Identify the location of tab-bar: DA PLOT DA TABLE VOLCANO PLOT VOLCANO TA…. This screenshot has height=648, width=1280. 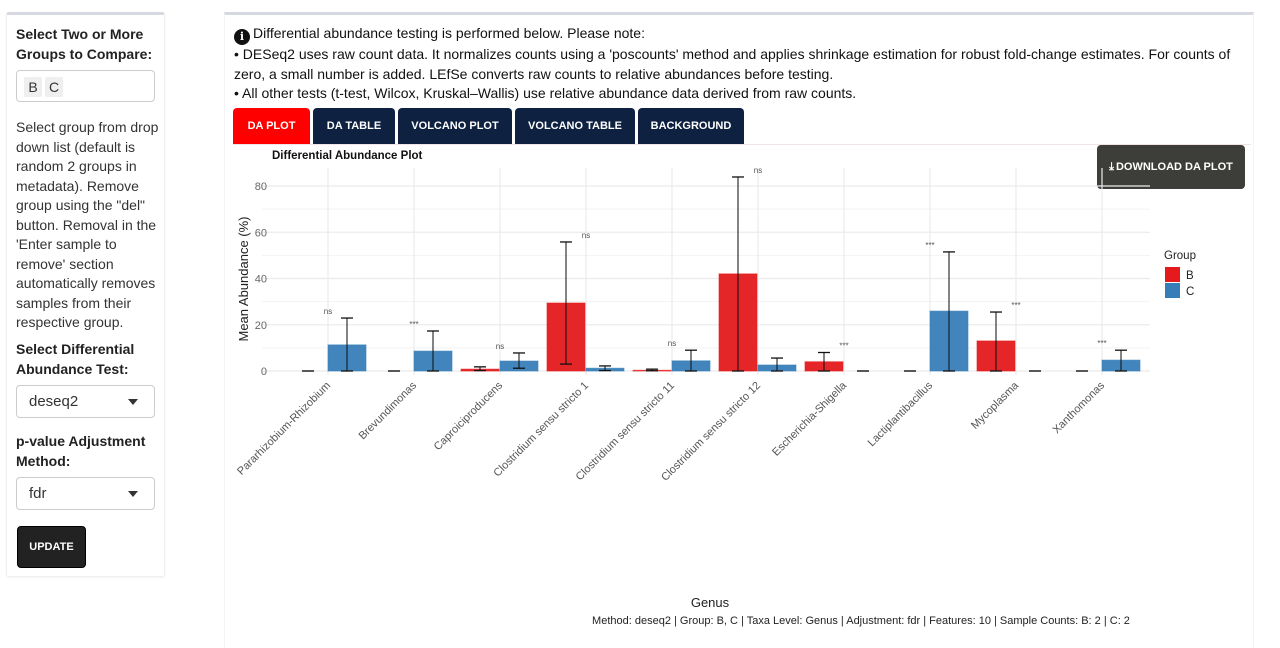
(490, 126).